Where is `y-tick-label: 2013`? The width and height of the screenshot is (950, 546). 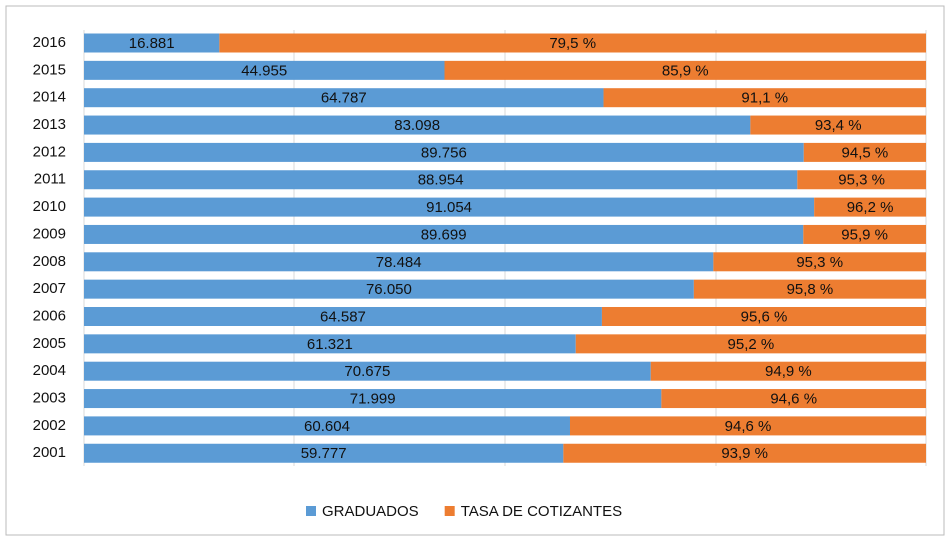
y-tick-label: 2013 is located at coordinates (49, 124).